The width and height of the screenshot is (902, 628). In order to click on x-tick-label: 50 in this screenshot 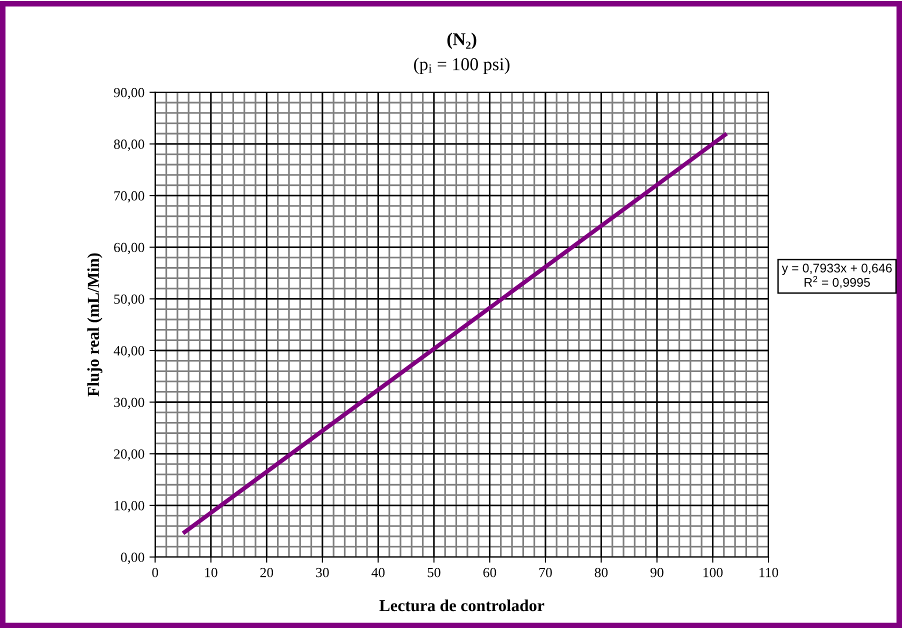, I will do `click(434, 573)`.